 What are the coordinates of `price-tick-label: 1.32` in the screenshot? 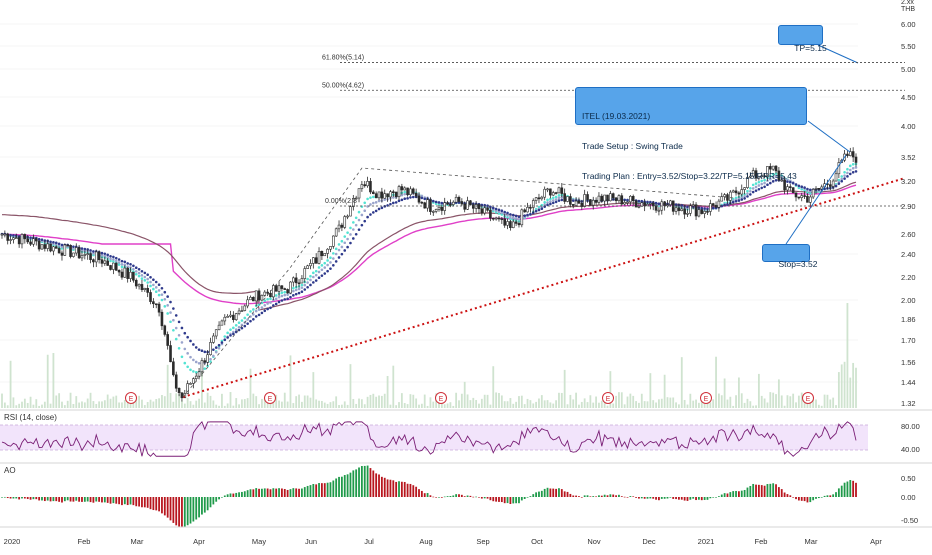 It's located at (908, 403).